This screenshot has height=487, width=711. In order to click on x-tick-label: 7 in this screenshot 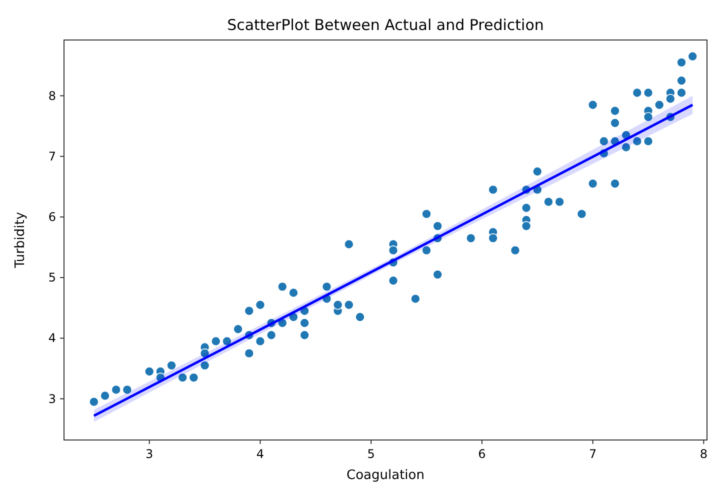, I will do `click(592, 454)`.